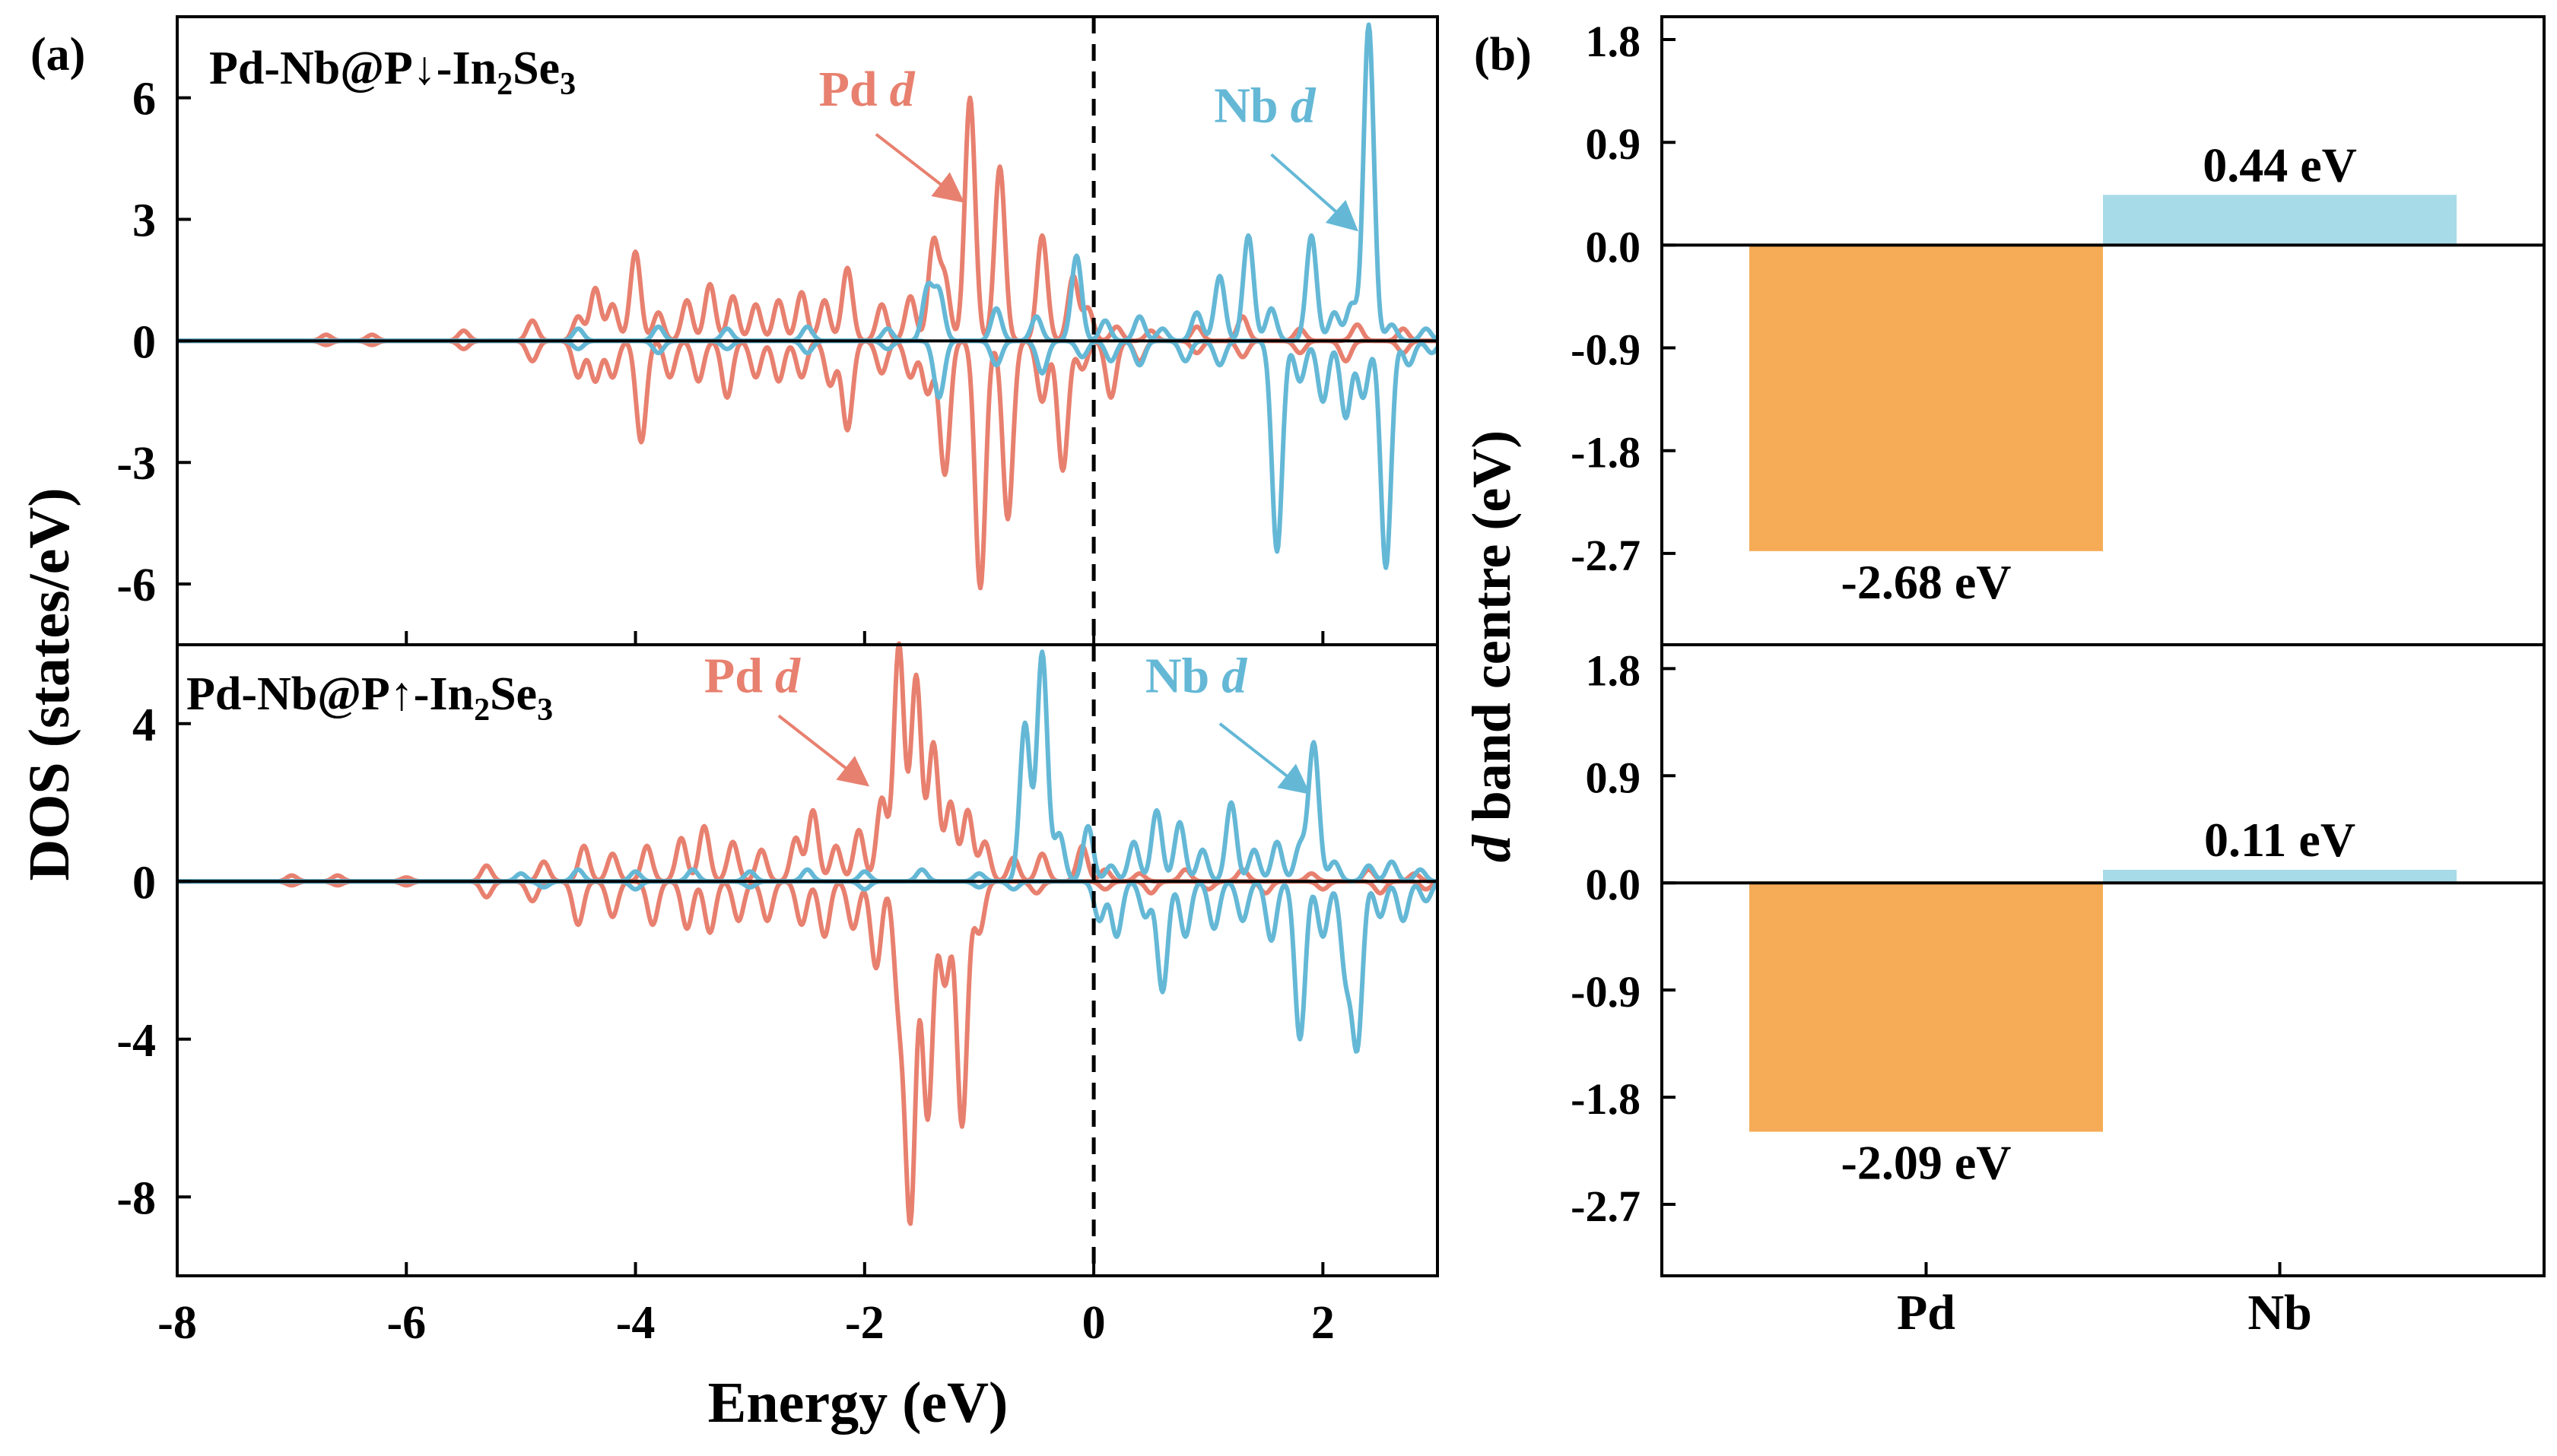 This screenshot has height=1456, width=2557. I want to click on y-tick-label: -8, so click(136, 1198).